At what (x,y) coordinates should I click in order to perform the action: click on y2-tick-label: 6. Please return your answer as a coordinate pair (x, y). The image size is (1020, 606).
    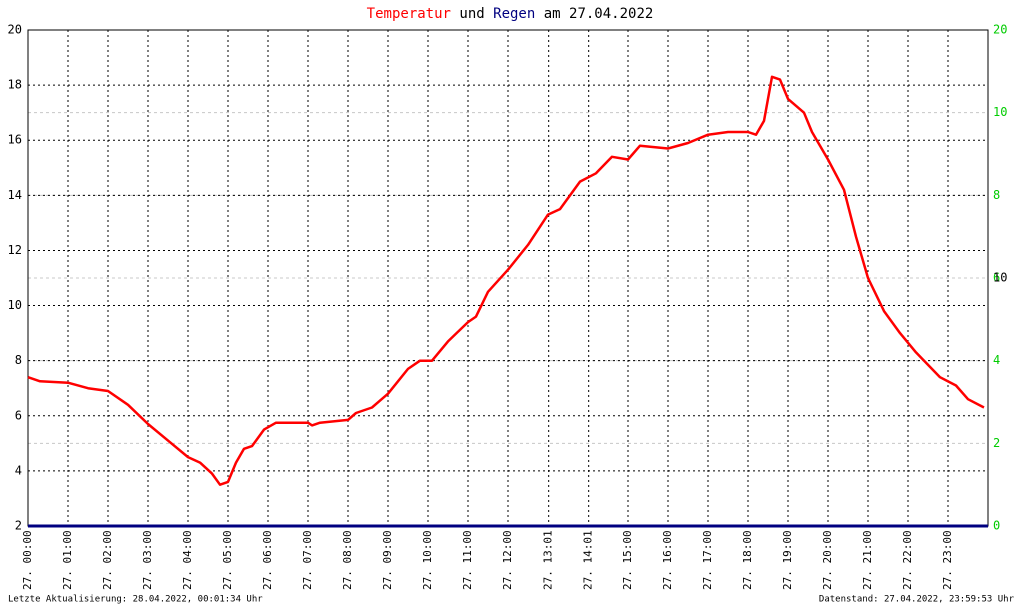
    Looking at the image, I should click on (996, 278).